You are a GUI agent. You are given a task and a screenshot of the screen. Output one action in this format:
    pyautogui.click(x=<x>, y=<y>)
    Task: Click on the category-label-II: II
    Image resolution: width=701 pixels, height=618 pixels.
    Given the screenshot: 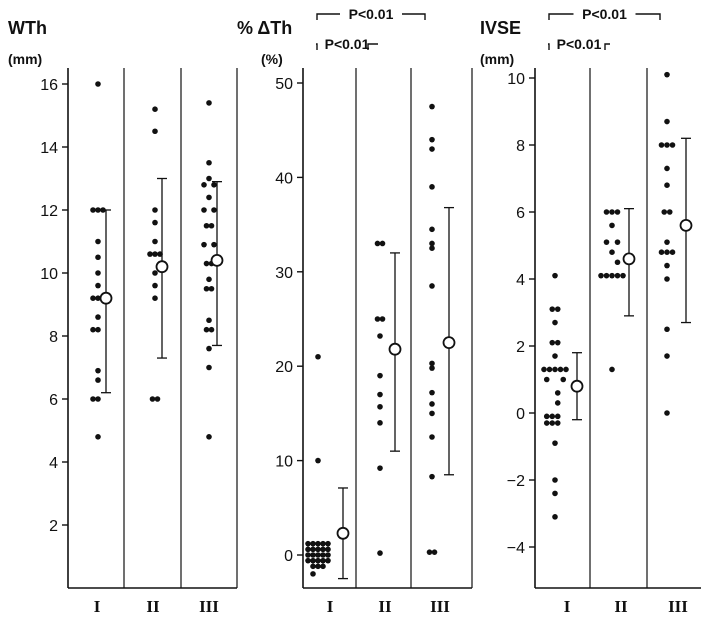 What is the action you would take?
    pyautogui.click(x=153, y=606)
    